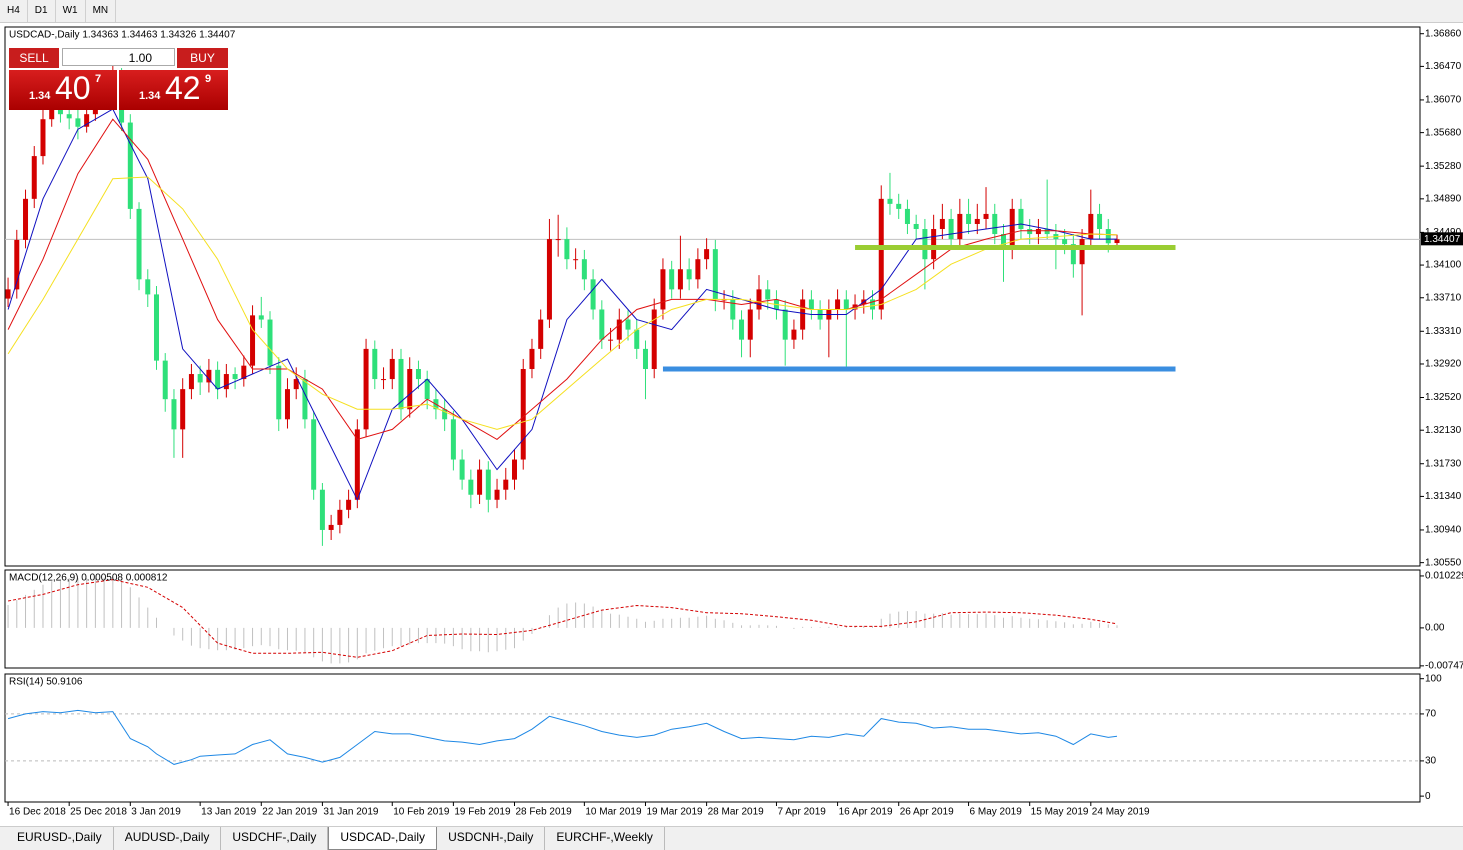 This screenshot has width=1463, height=850. What do you see at coordinates (1443, 397) in the screenshot?
I see `y-tick-label: 1.32520` at bounding box center [1443, 397].